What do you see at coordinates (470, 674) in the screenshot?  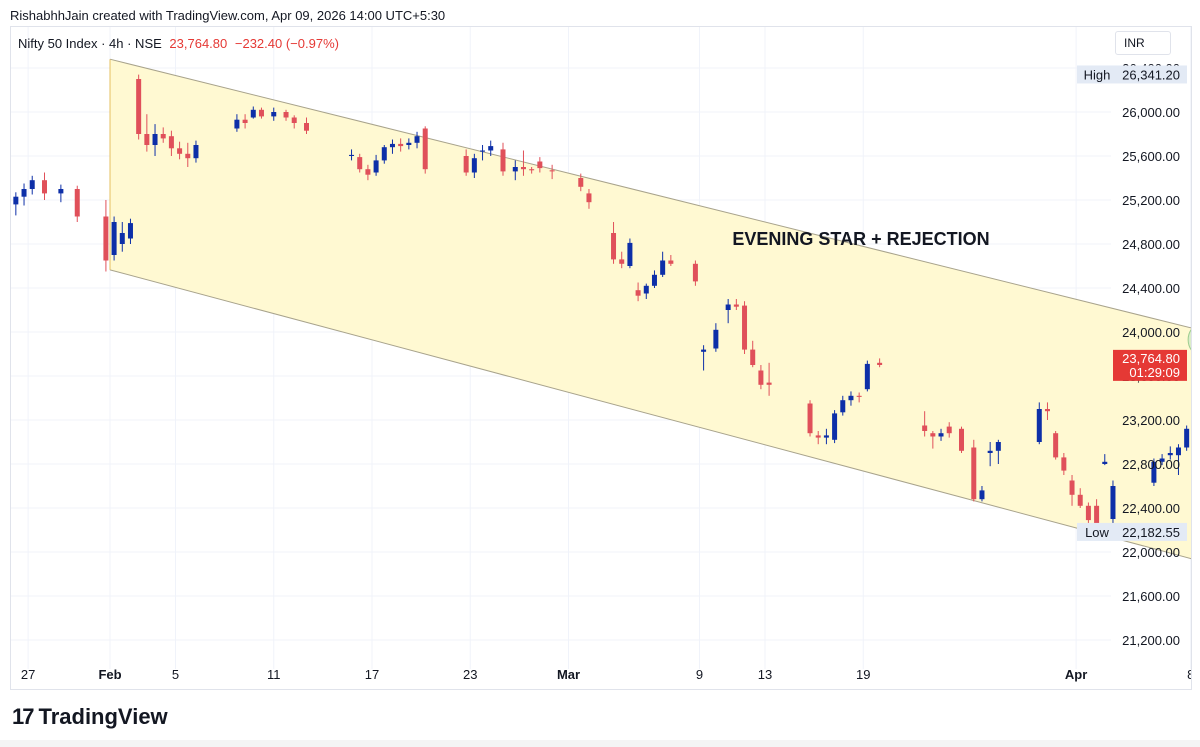 I see `time-tick-label: 23` at bounding box center [470, 674].